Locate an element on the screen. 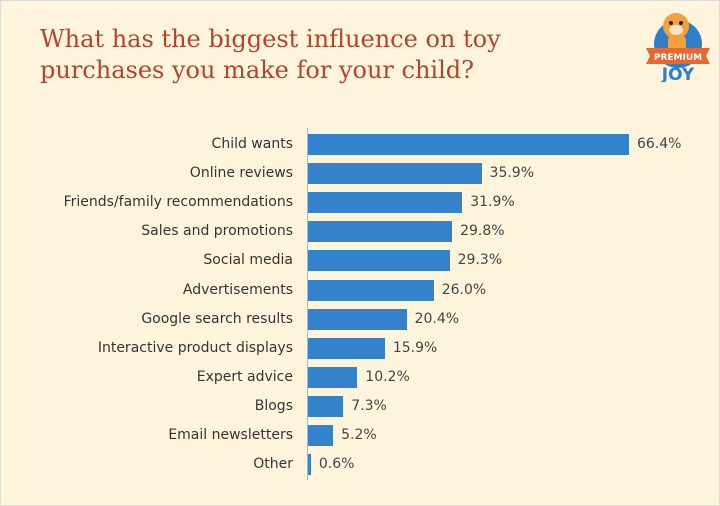 The height and width of the screenshot is (506, 720). category-label: Advertisements is located at coordinates (237, 289).